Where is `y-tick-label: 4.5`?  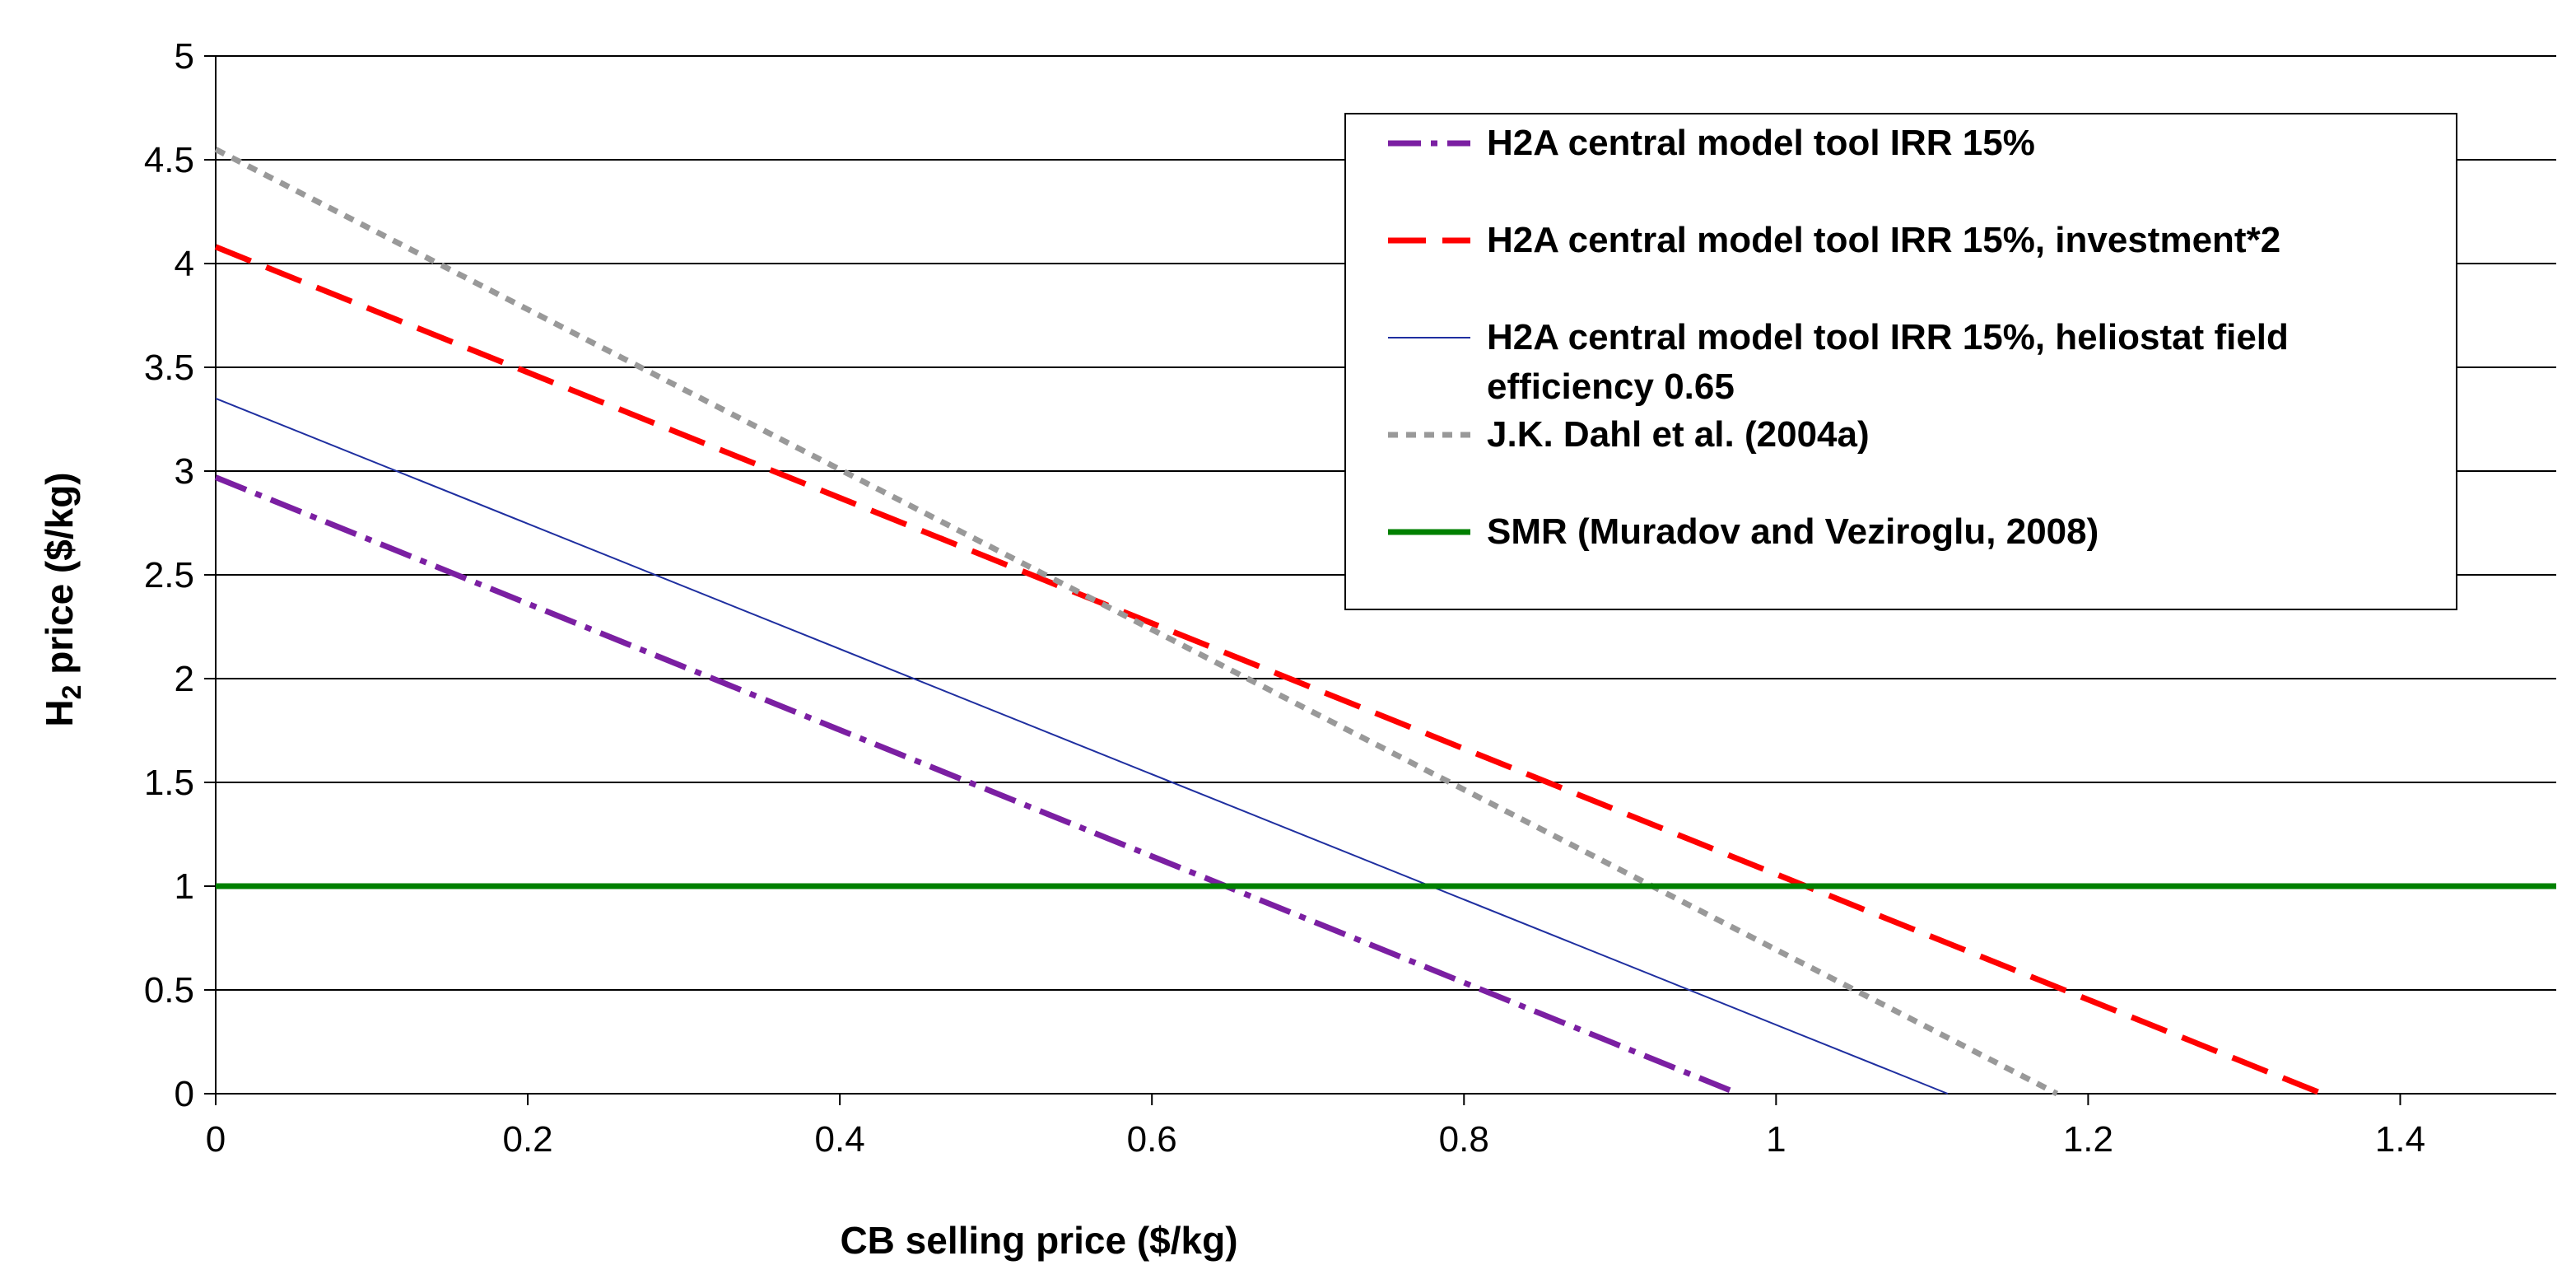 y-tick-label: 4.5 is located at coordinates (169, 160).